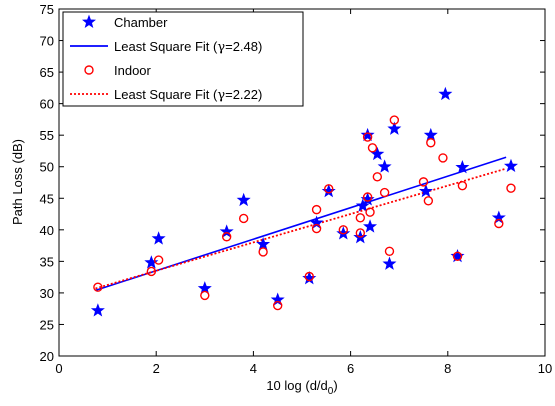 The height and width of the screenshot is (406, 555). Describe the element at coordinates (47, 356) in the screenshot. I see `y-tick-label: 20` at that location.